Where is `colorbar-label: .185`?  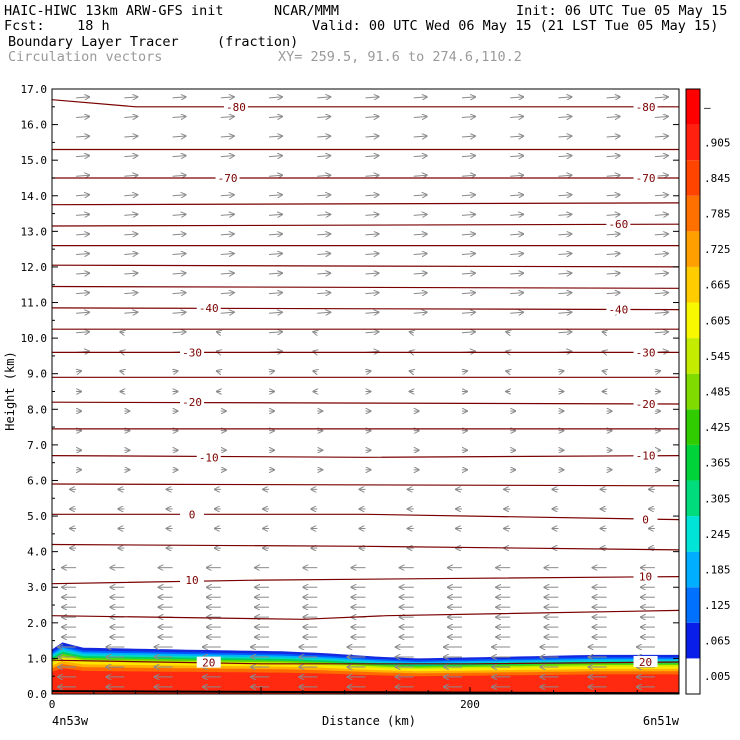
colorbar-label: .185 is located at coordinates (717, 569).